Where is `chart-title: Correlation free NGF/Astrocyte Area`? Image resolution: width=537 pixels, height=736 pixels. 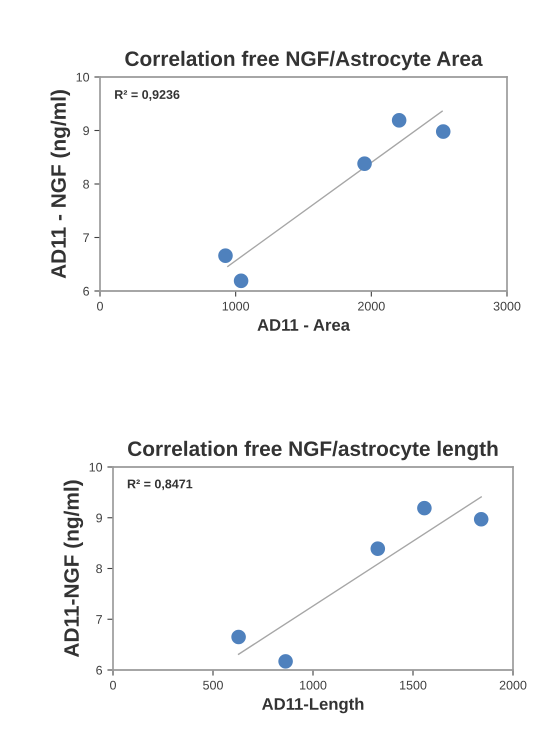 chart-title: Correlation free NGF/Astrocyte Area is located at coordinates (304, 60).